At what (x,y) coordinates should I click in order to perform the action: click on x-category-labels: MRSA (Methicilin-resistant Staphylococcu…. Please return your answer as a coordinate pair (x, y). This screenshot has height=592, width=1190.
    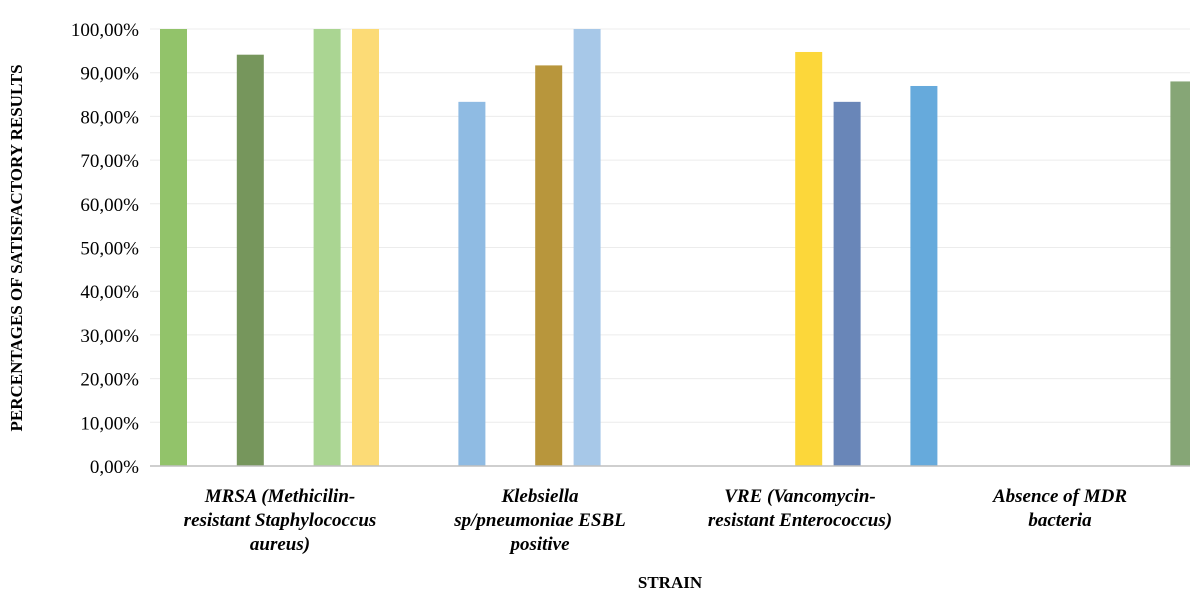
    Looking at the image, I should click on (655, 520).